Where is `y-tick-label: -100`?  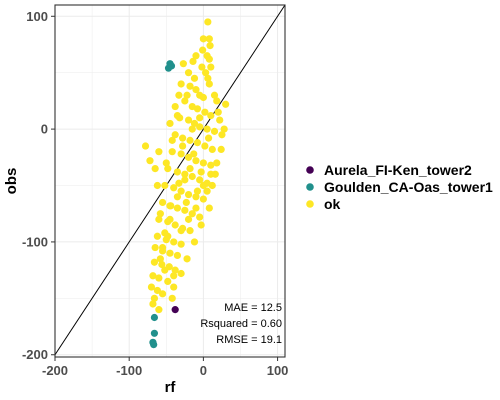
y-tick-label: -100 is located at coordinates (35, 241).